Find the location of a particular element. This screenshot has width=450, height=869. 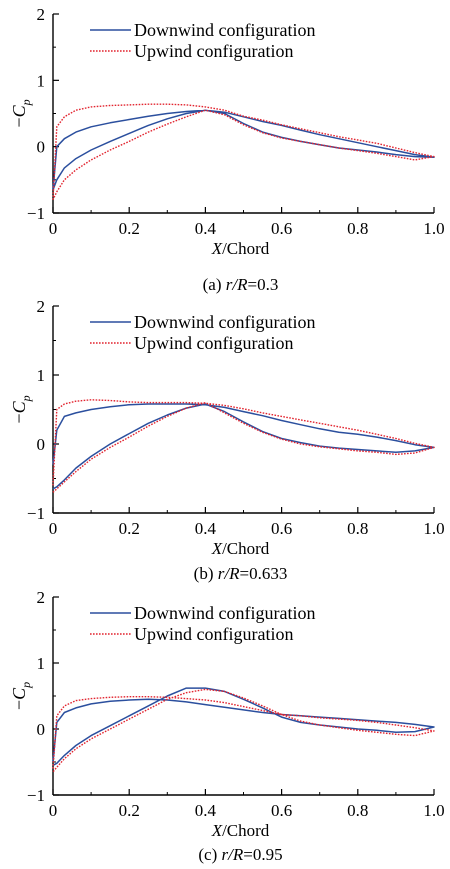

panel-caption: (c) r/R=0.95 is located at coordinates (240, 854).